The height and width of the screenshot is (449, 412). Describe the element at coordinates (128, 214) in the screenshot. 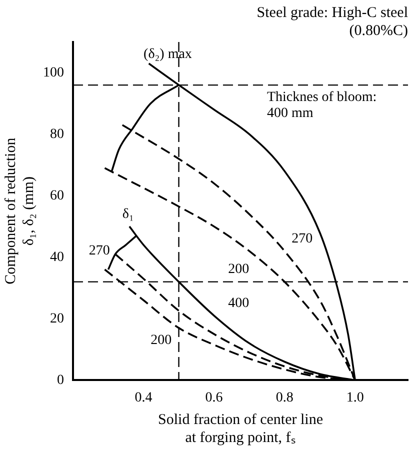

I see `annotation: δ₁` at that location.